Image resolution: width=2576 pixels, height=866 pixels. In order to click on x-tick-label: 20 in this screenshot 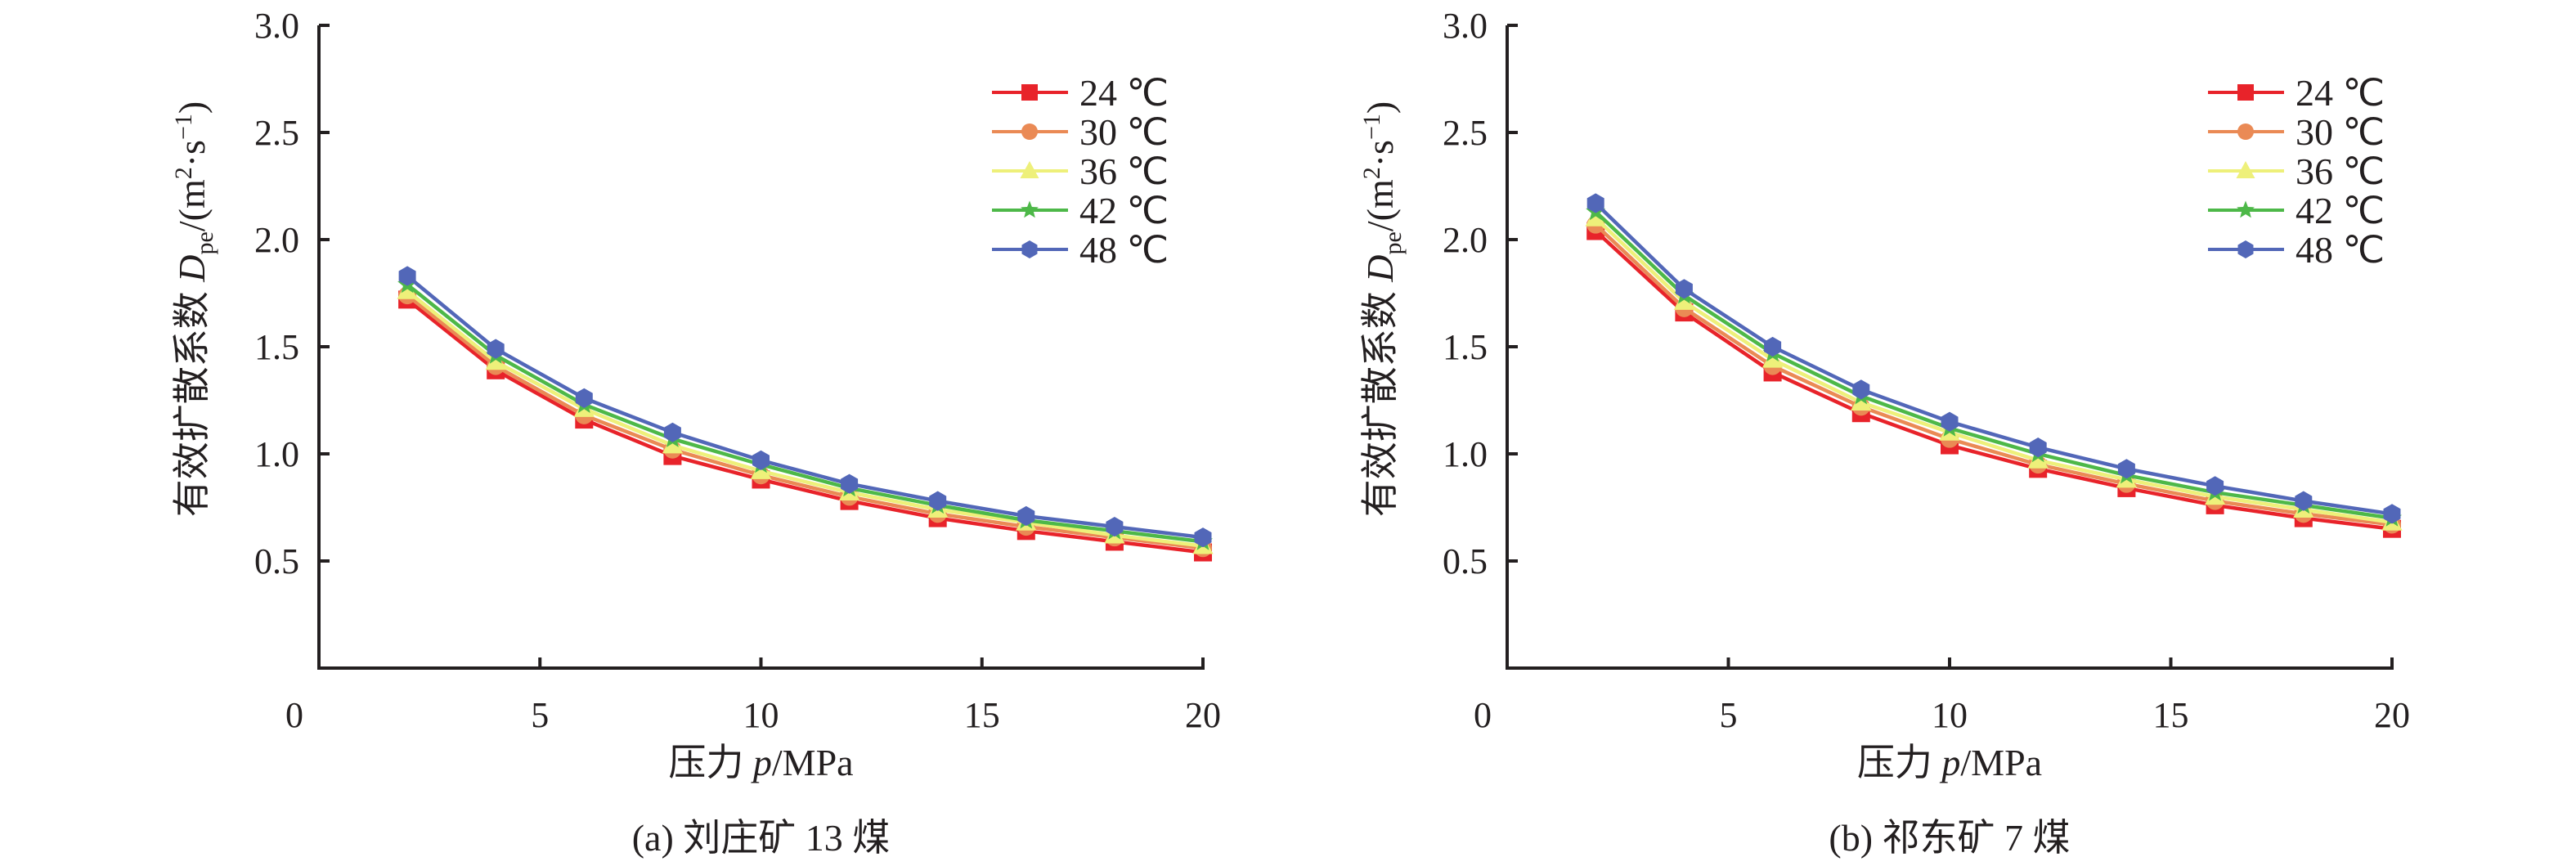, I will do `click(1203, 715)`.